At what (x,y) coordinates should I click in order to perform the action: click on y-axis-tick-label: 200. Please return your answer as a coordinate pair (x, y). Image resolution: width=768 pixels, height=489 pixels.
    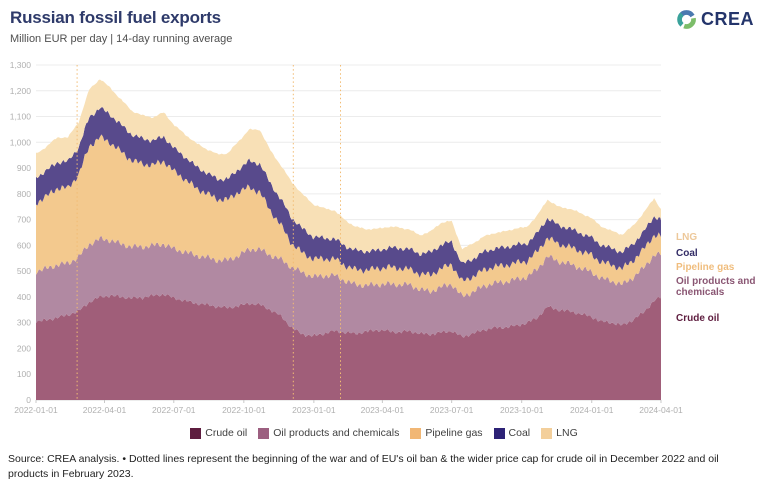
    Looking at the image, I should click on (24, 348).